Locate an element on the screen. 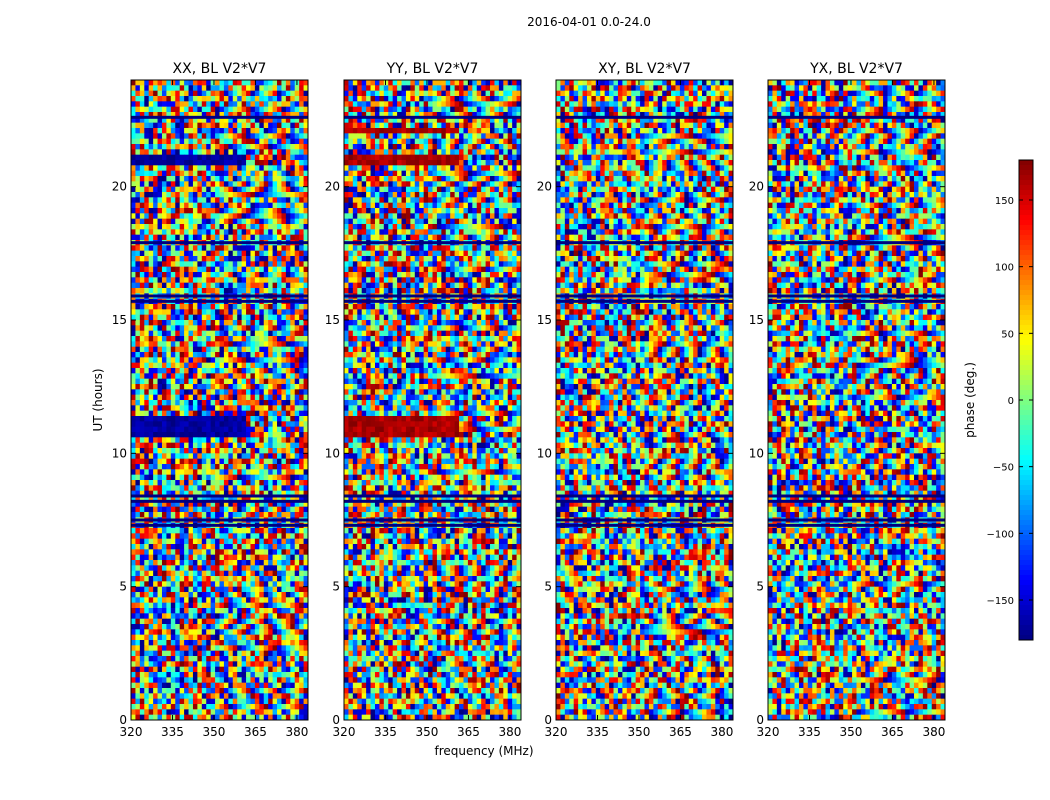 This screenshot has width=1050, height=800. panel-title: YY, BL V2*V7 is located at coordinates (432, 69).